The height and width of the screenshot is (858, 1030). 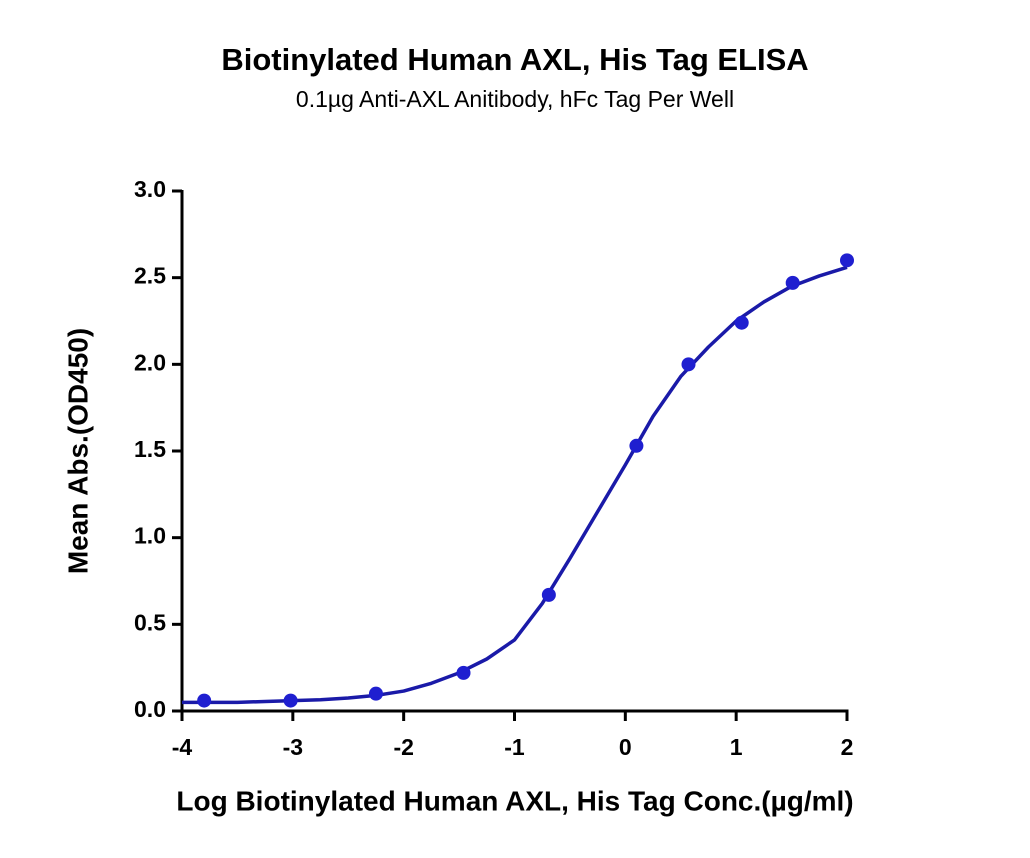 What do you see at coordinates (182, 747) in the screenshot?
I see `x-tick-label: -4` at bounding box center [182, 747].